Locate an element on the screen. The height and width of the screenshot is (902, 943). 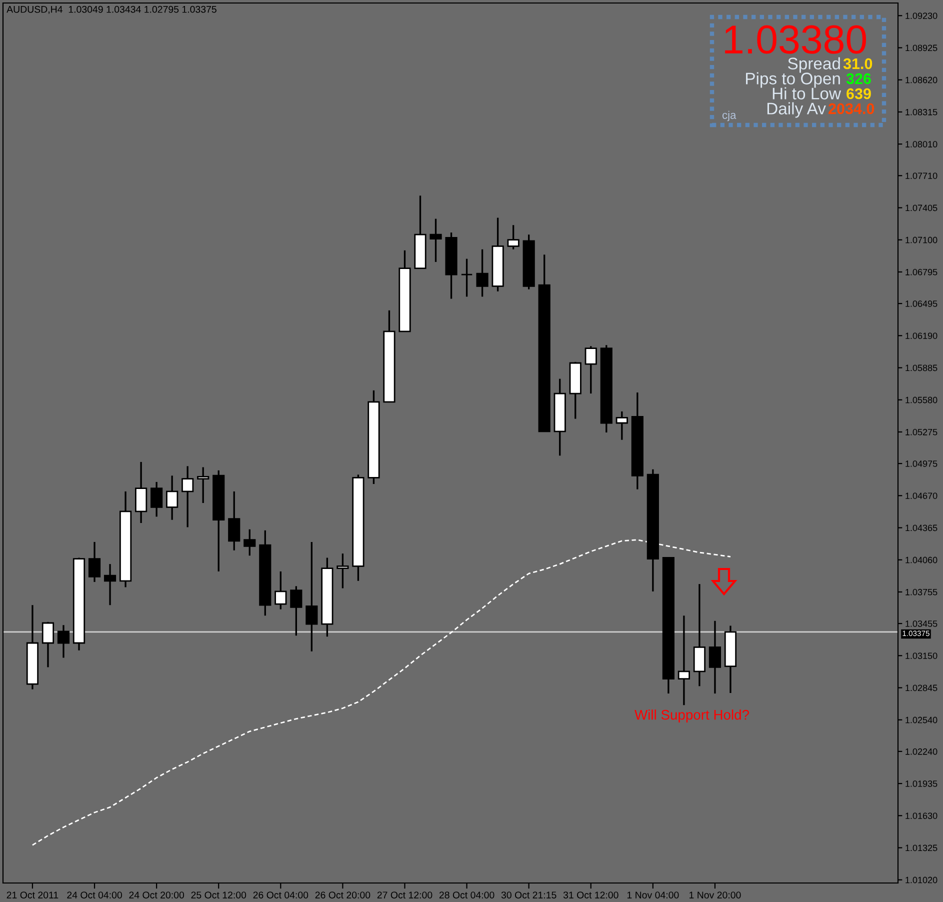
chart-title: AUDUSD,H4 1.03049 1.03434 1.02795 1.03375 is located at coordinates (111, 10).